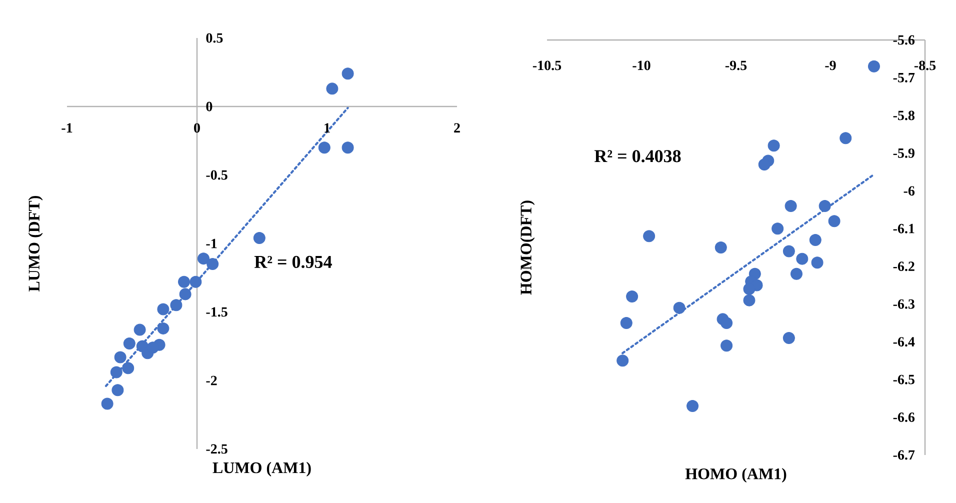 The width and height of the screenshot is (956, 503). I want to click on y-tick-label: -6.7, so click(904, 455).